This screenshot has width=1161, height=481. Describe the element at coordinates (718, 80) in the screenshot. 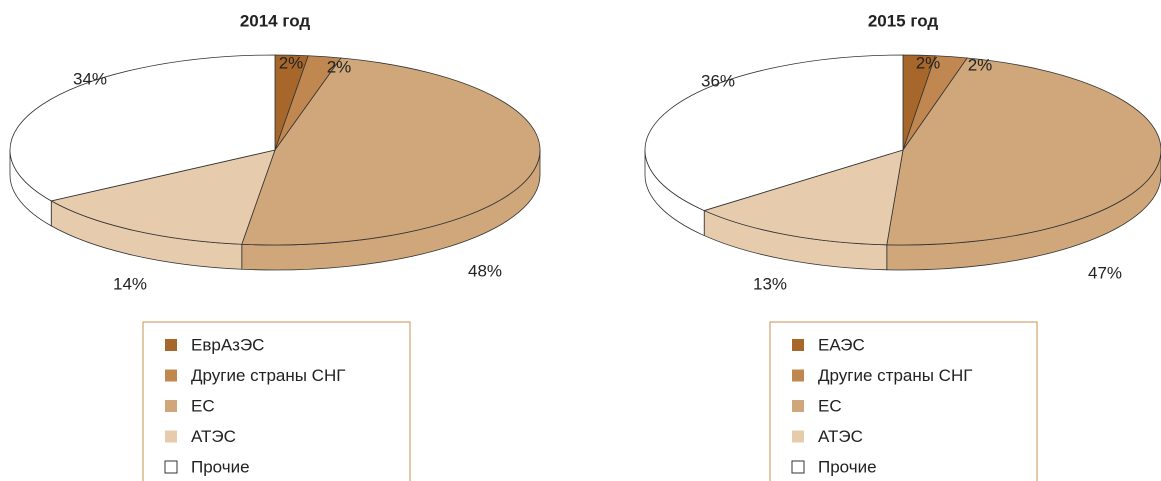

I see `data-label: 36%` at that location.